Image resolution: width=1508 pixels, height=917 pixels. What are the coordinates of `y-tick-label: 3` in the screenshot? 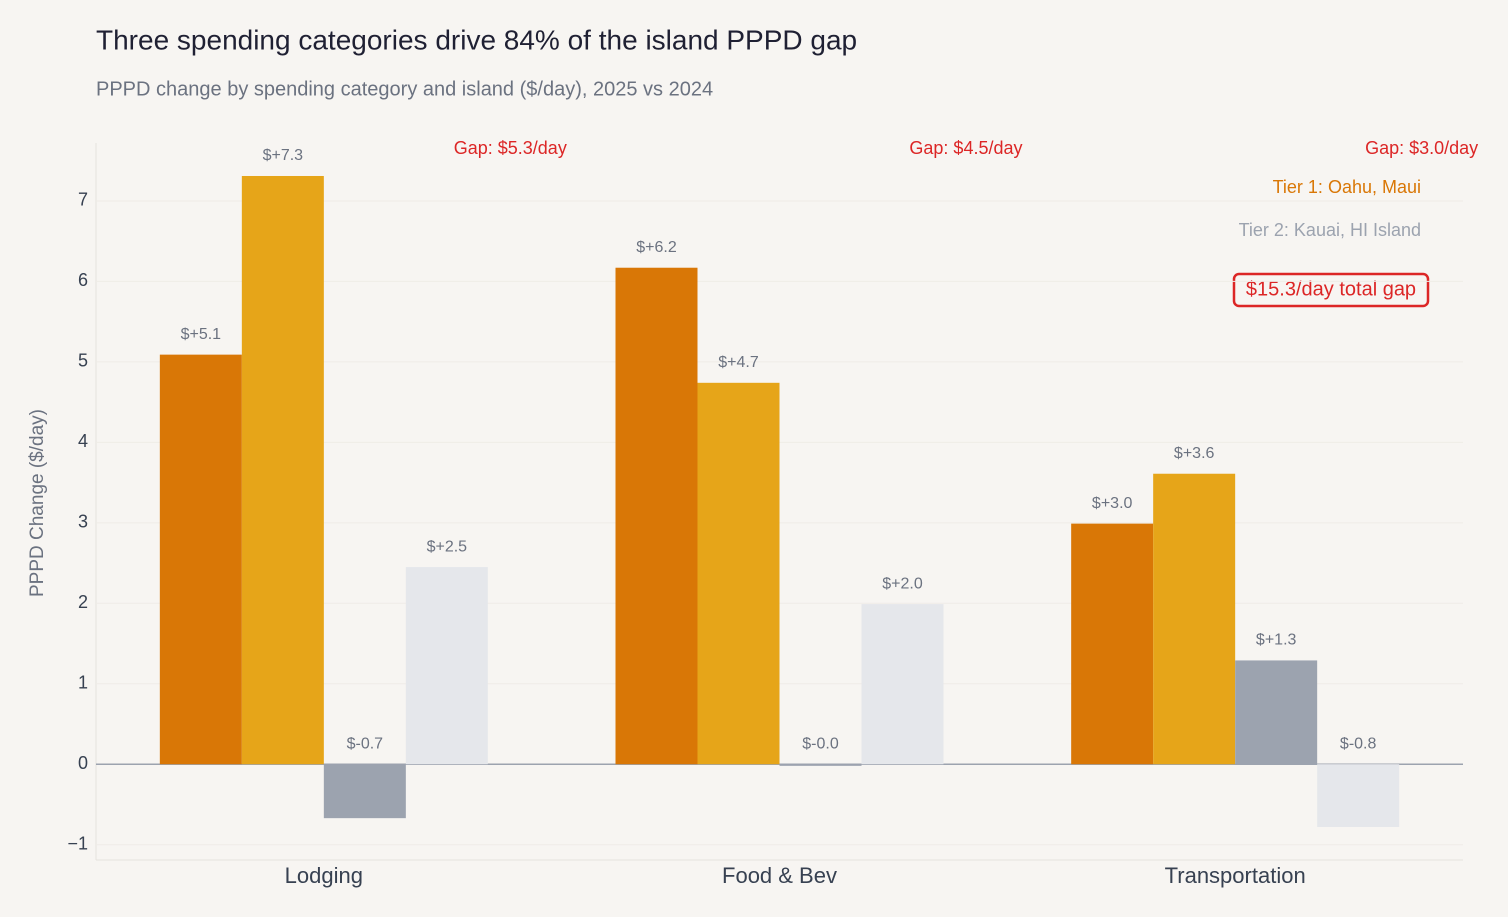 It's located at (83, 522).